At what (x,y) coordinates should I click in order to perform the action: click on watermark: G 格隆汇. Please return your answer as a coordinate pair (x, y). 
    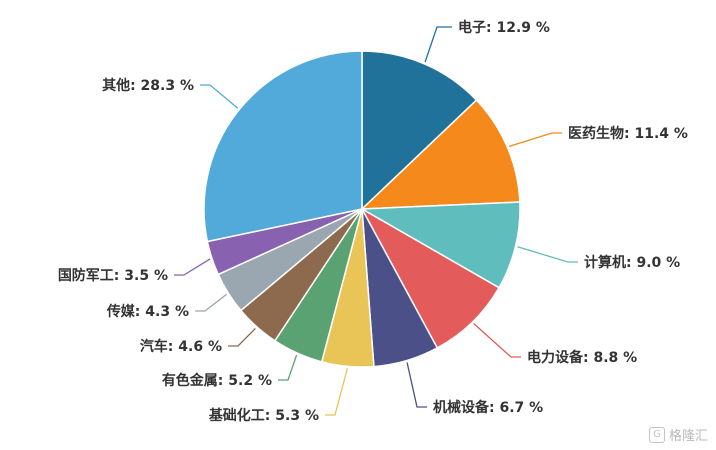
    Looking at the image, I should click on (678, 434).